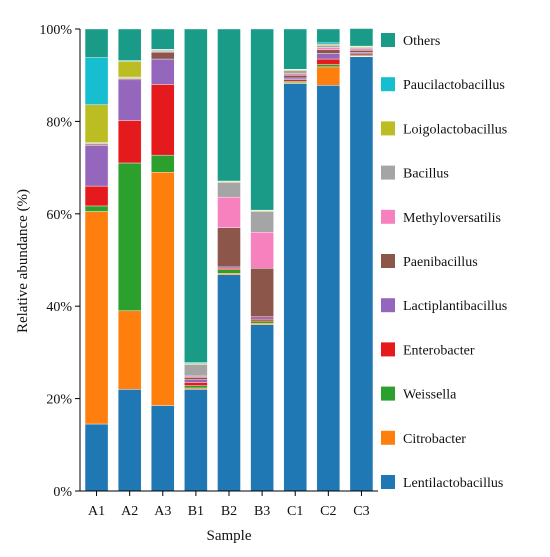  Describe the element at coordinates (440, 262) in the screenshot. I see `legend-label: Paenibacillus` at that location.